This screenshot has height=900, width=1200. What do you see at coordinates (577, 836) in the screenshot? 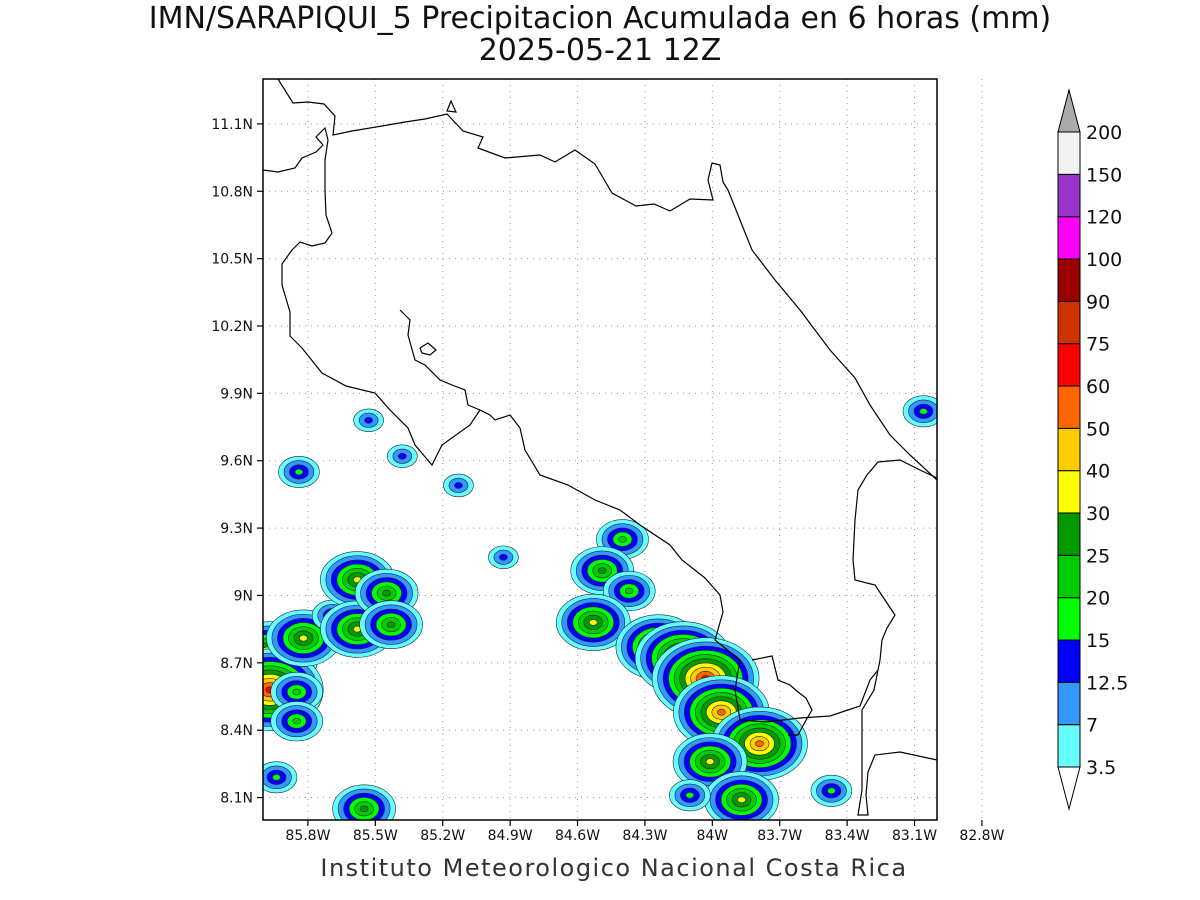
I see `lon-tick-label: 84.6W` at bounding box center [577, 836].